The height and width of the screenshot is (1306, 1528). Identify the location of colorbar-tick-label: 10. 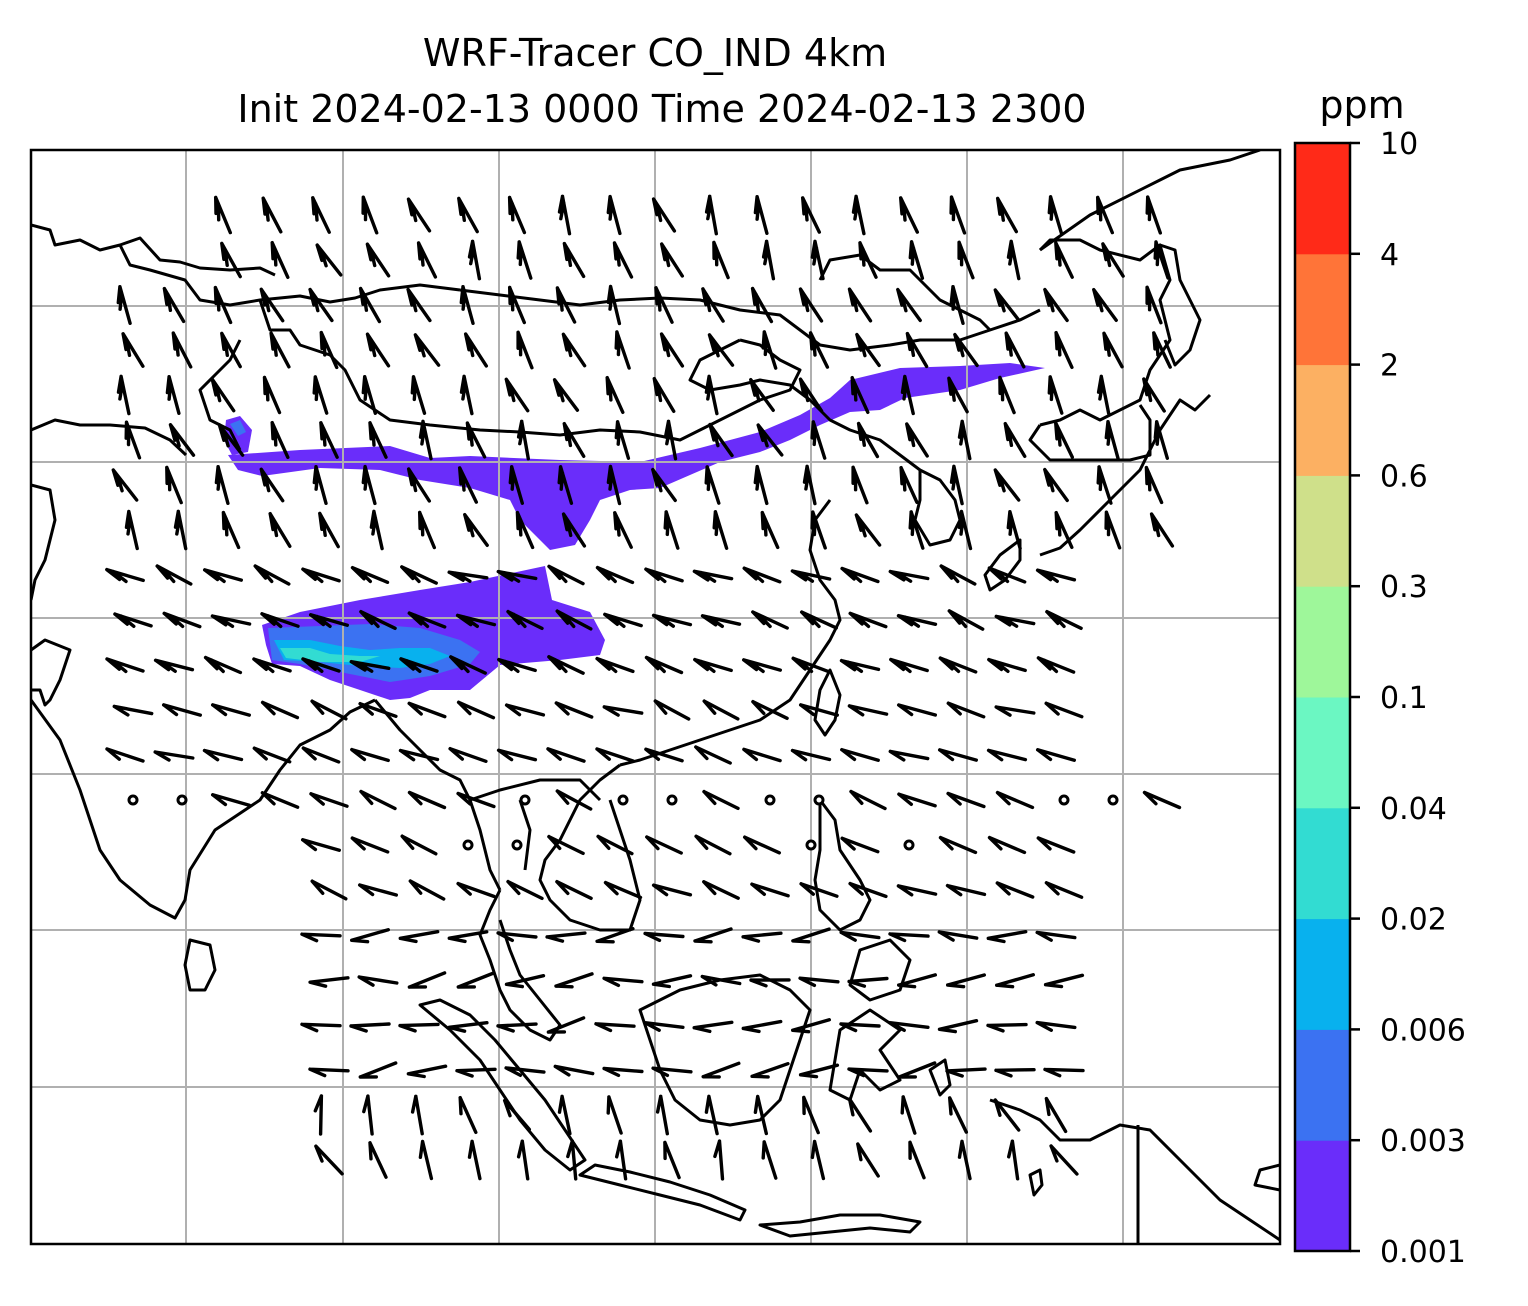
(1399, 144).